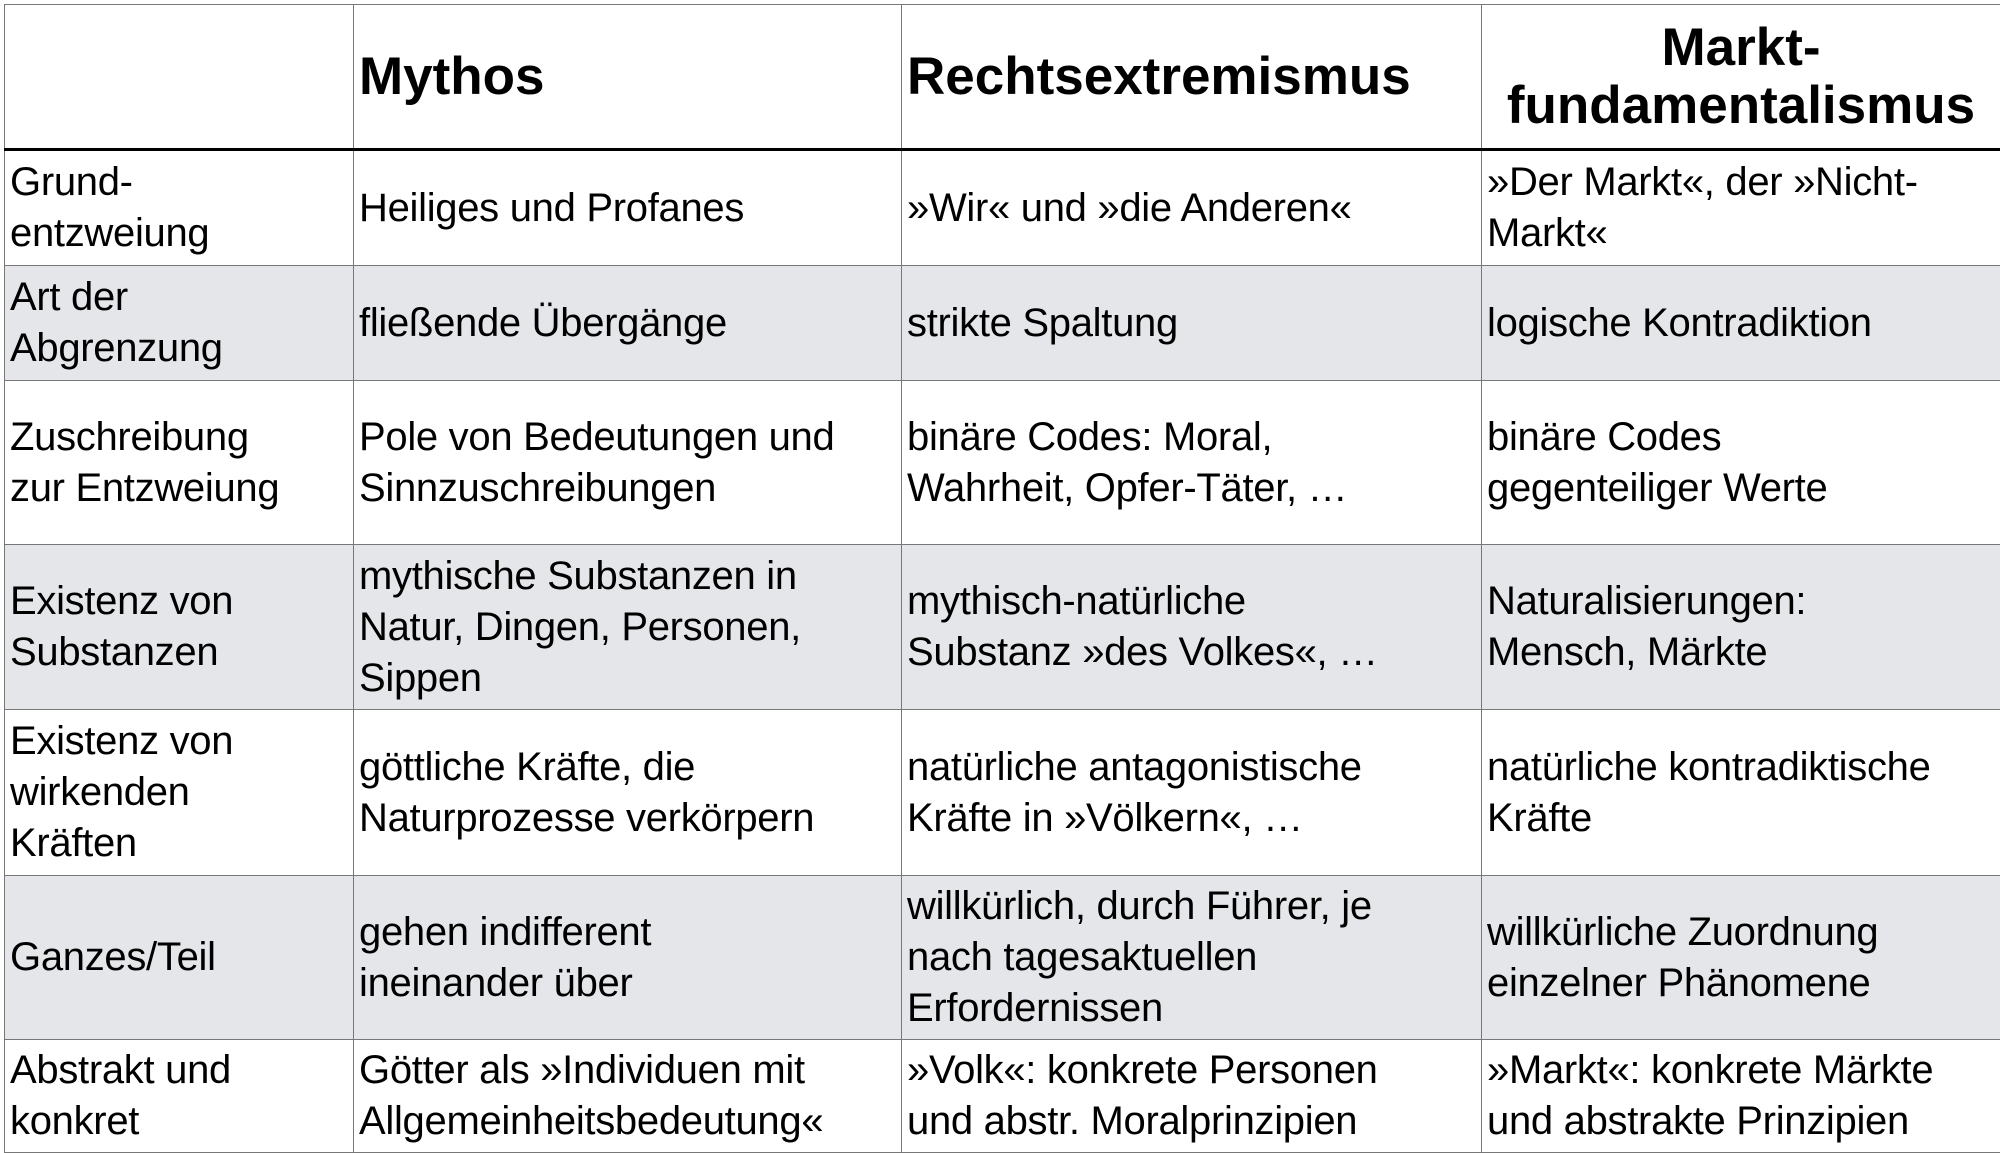  Describe the element at coordinates (628, 323) in the screenshot. I see `table-cell: fließende Übergänge` at that location.